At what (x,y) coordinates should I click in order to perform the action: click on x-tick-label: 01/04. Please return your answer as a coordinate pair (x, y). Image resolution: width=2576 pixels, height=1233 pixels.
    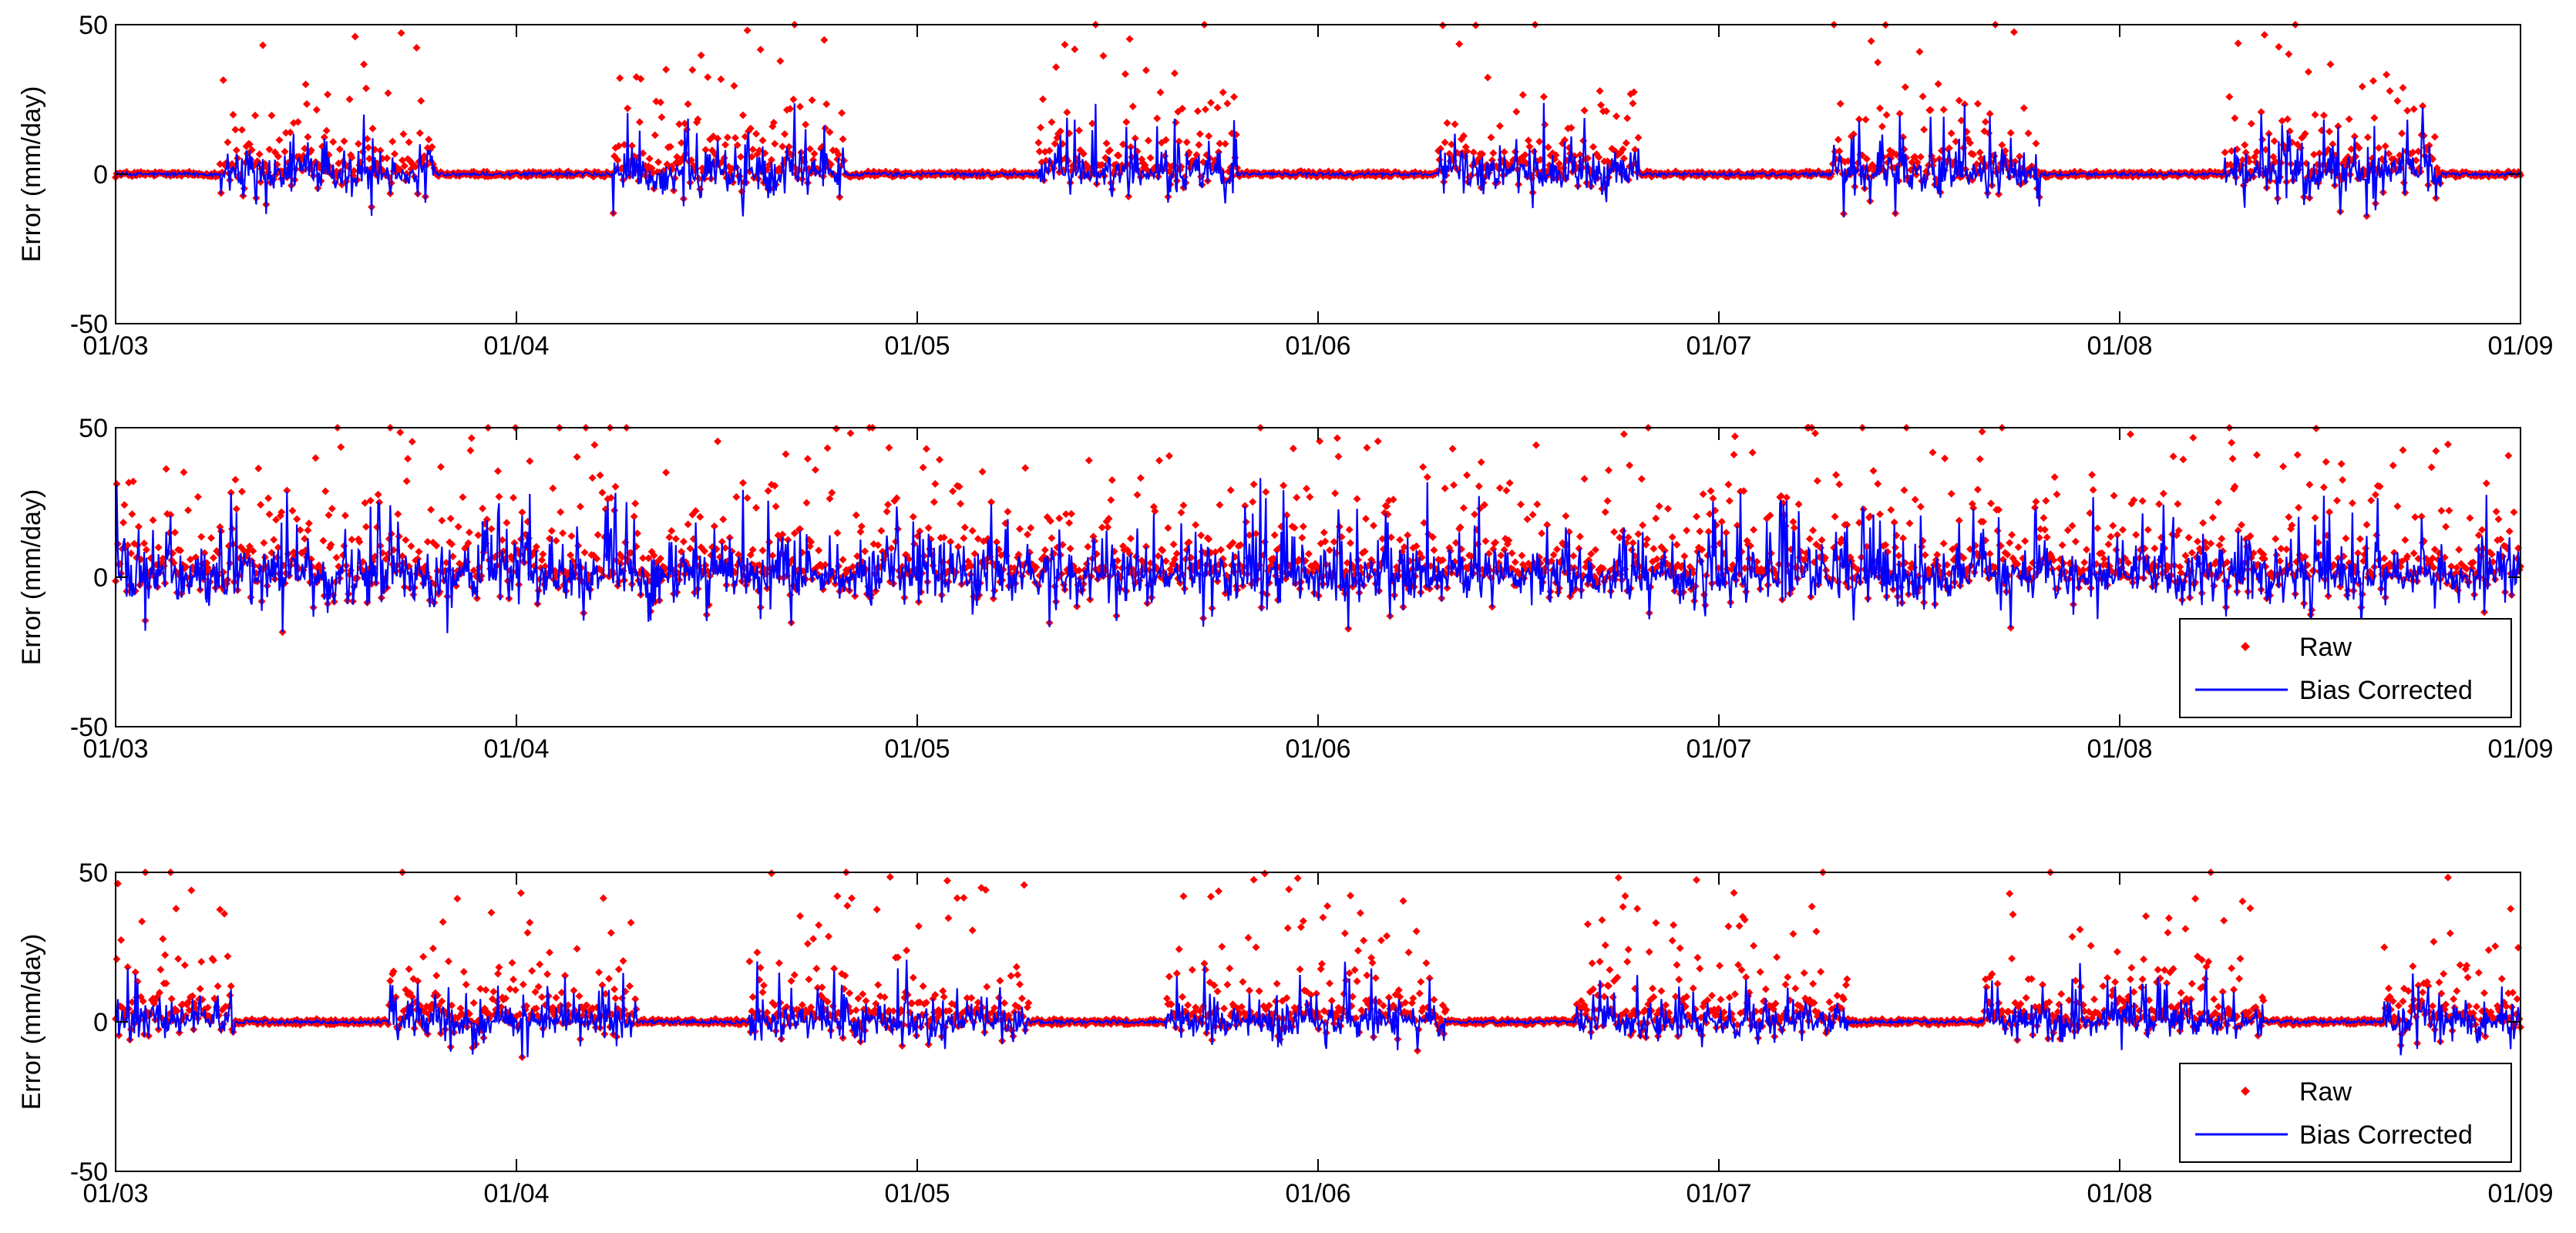
    Looking at the image, I should click on (516, 749).